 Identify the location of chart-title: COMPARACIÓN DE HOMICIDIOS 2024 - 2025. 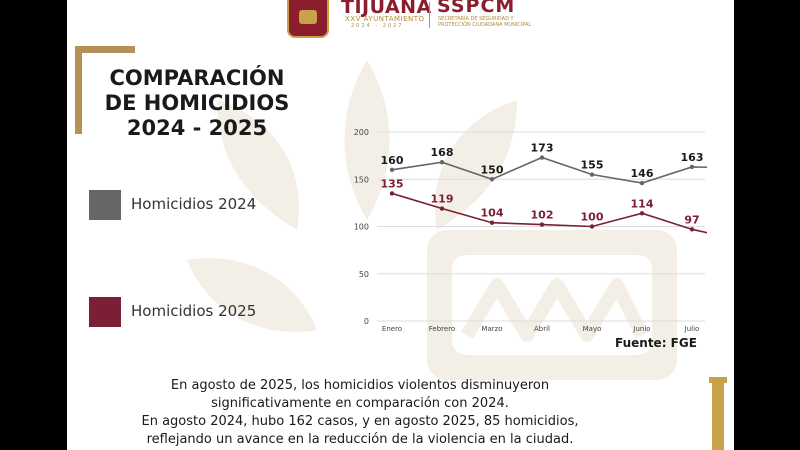
(197, 103).